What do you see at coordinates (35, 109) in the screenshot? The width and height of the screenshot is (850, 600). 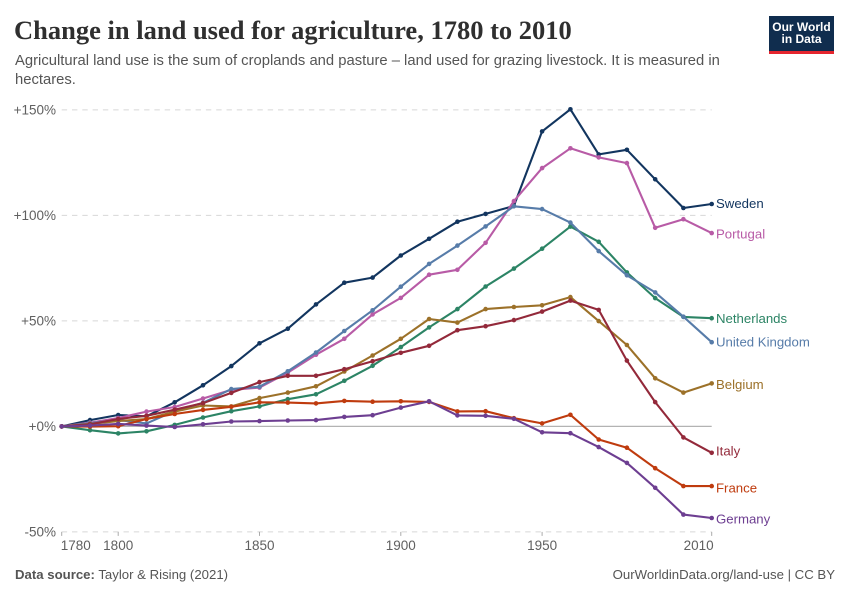 I see `svg-text: +150%` at bounding box center [35, 109].